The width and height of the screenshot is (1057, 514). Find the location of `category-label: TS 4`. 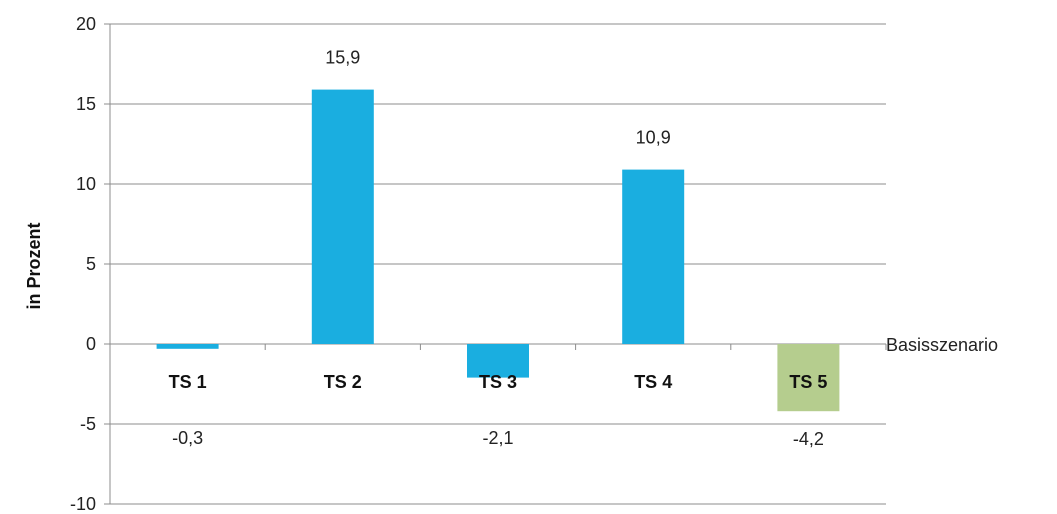

category-label: TS 4 is located at coordinates (653, 382).